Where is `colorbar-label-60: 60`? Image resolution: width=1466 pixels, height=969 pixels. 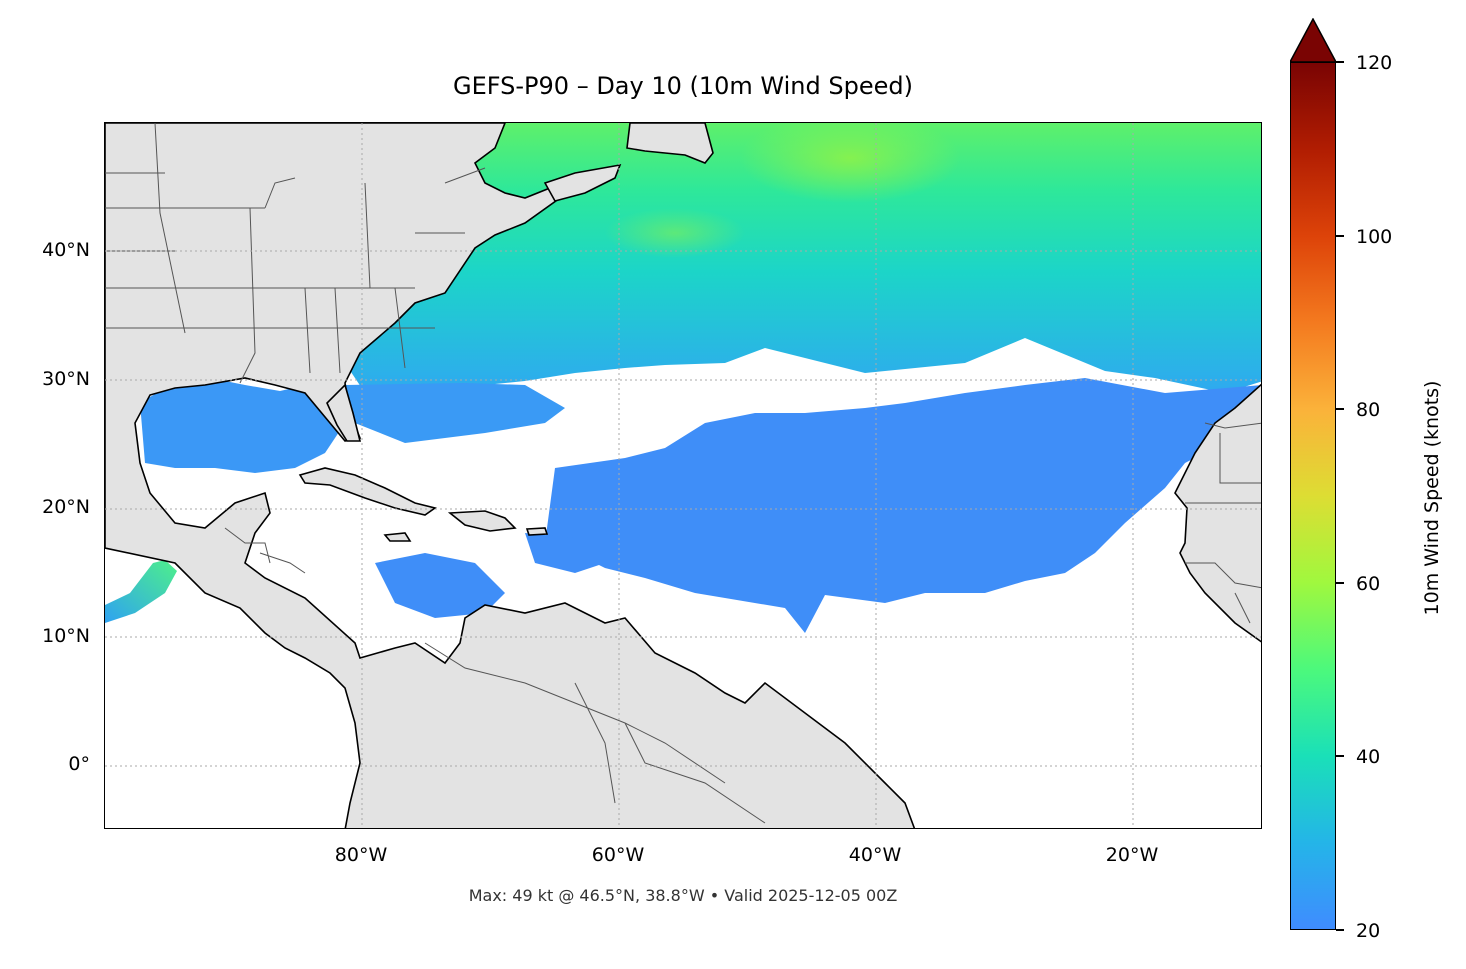
colorbar-label-60: 60 is located at coordinates (1368, 584).